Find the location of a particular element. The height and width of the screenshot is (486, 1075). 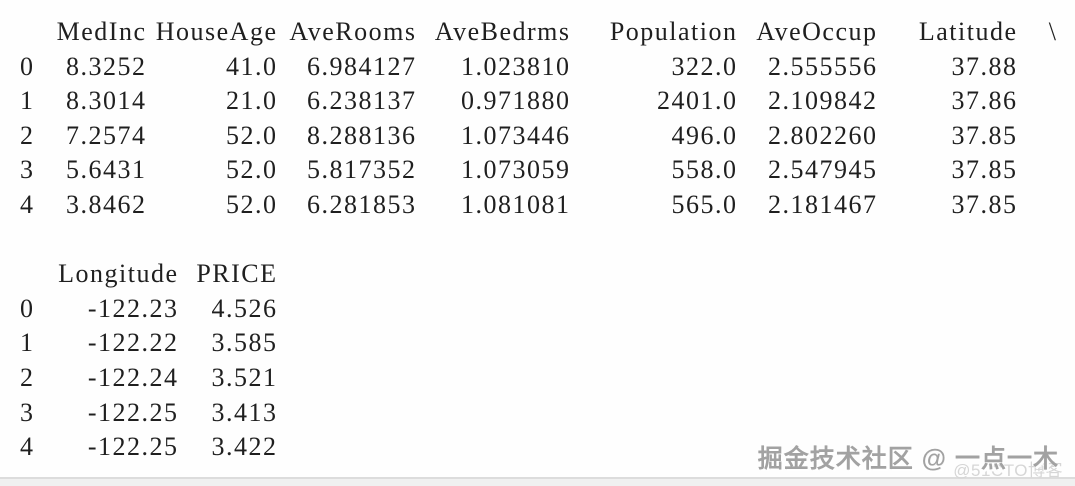

cell-value: -122.23 is located at coordinates (133, 308).